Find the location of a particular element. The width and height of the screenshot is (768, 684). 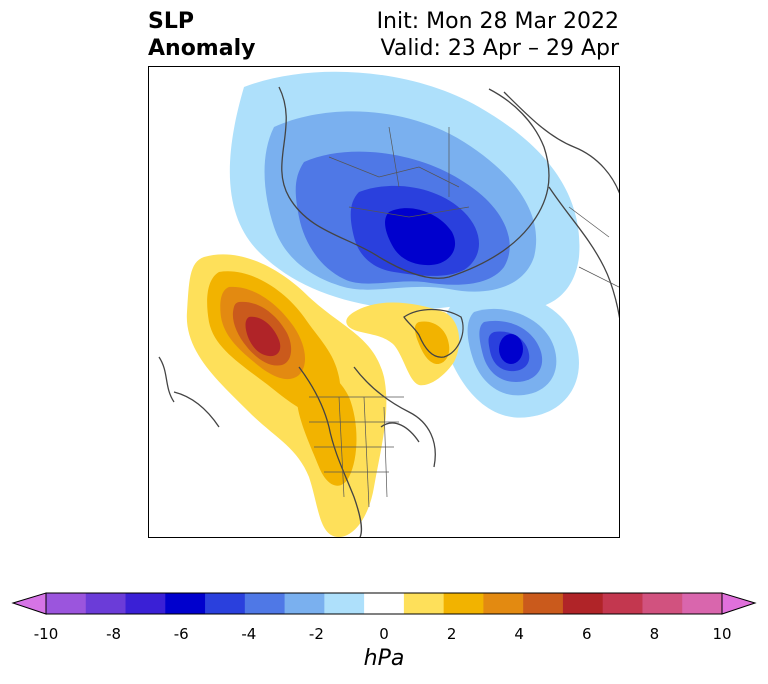

colorbar-svg is located at coordinates (384, 603).